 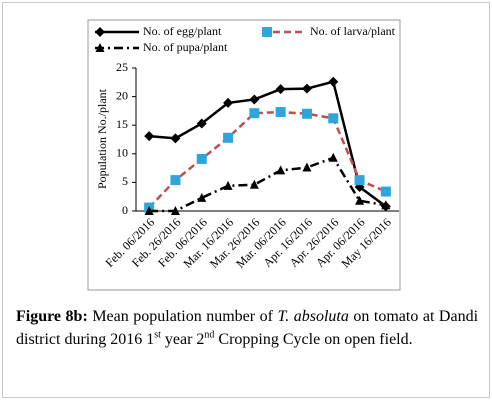 What do you see at coordinates (122, 124) in the screenshot?
I see `y-tick-label: 15` at bounding box center [122, 124].